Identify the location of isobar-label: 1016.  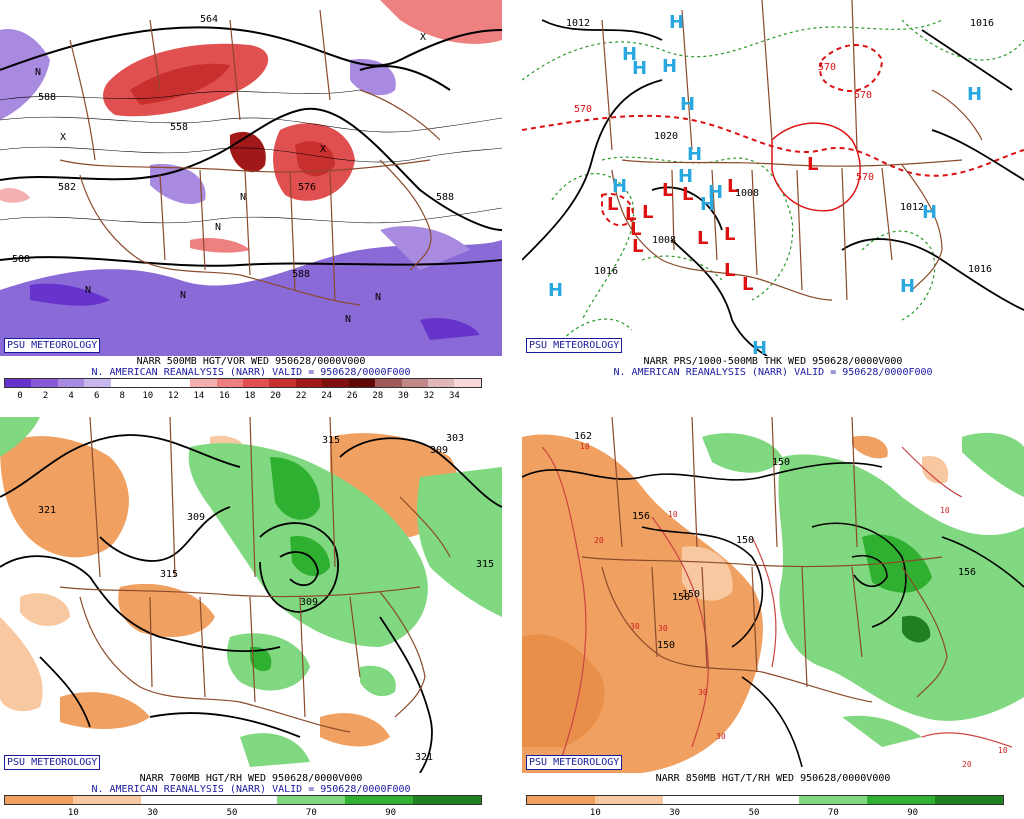
(606, 271).